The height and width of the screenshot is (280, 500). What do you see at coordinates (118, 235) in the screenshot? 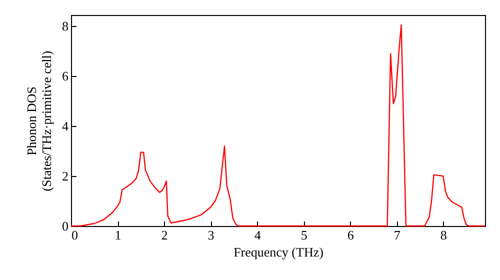
I see `x-tick-label: 1` at bounding box center [118, 235].